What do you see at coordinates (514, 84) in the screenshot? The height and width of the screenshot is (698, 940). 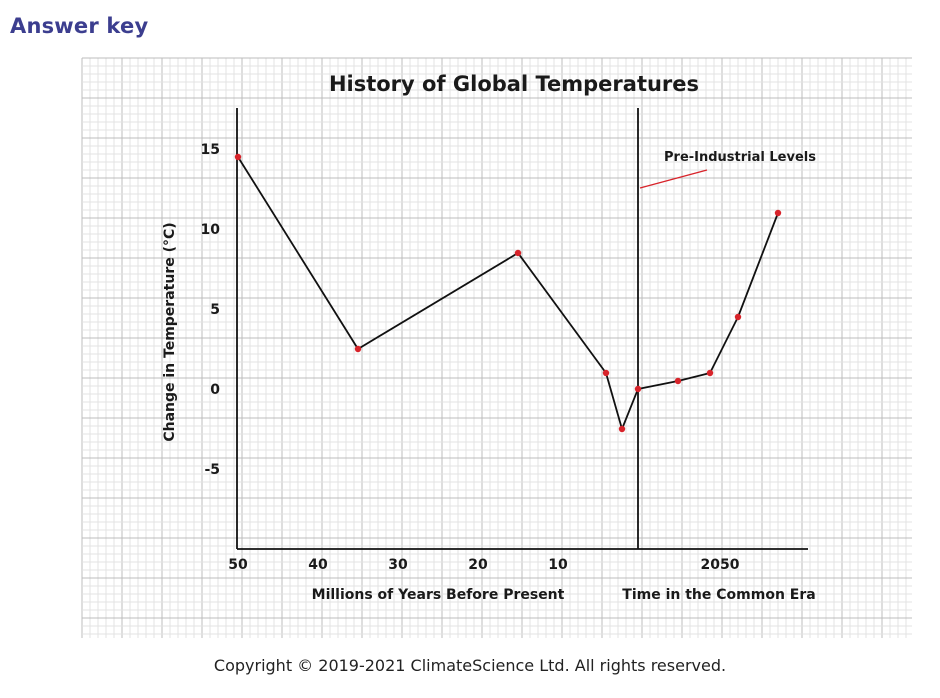 I see `chart-title: History of Global Temperatures` at bounding box center [514, 84].